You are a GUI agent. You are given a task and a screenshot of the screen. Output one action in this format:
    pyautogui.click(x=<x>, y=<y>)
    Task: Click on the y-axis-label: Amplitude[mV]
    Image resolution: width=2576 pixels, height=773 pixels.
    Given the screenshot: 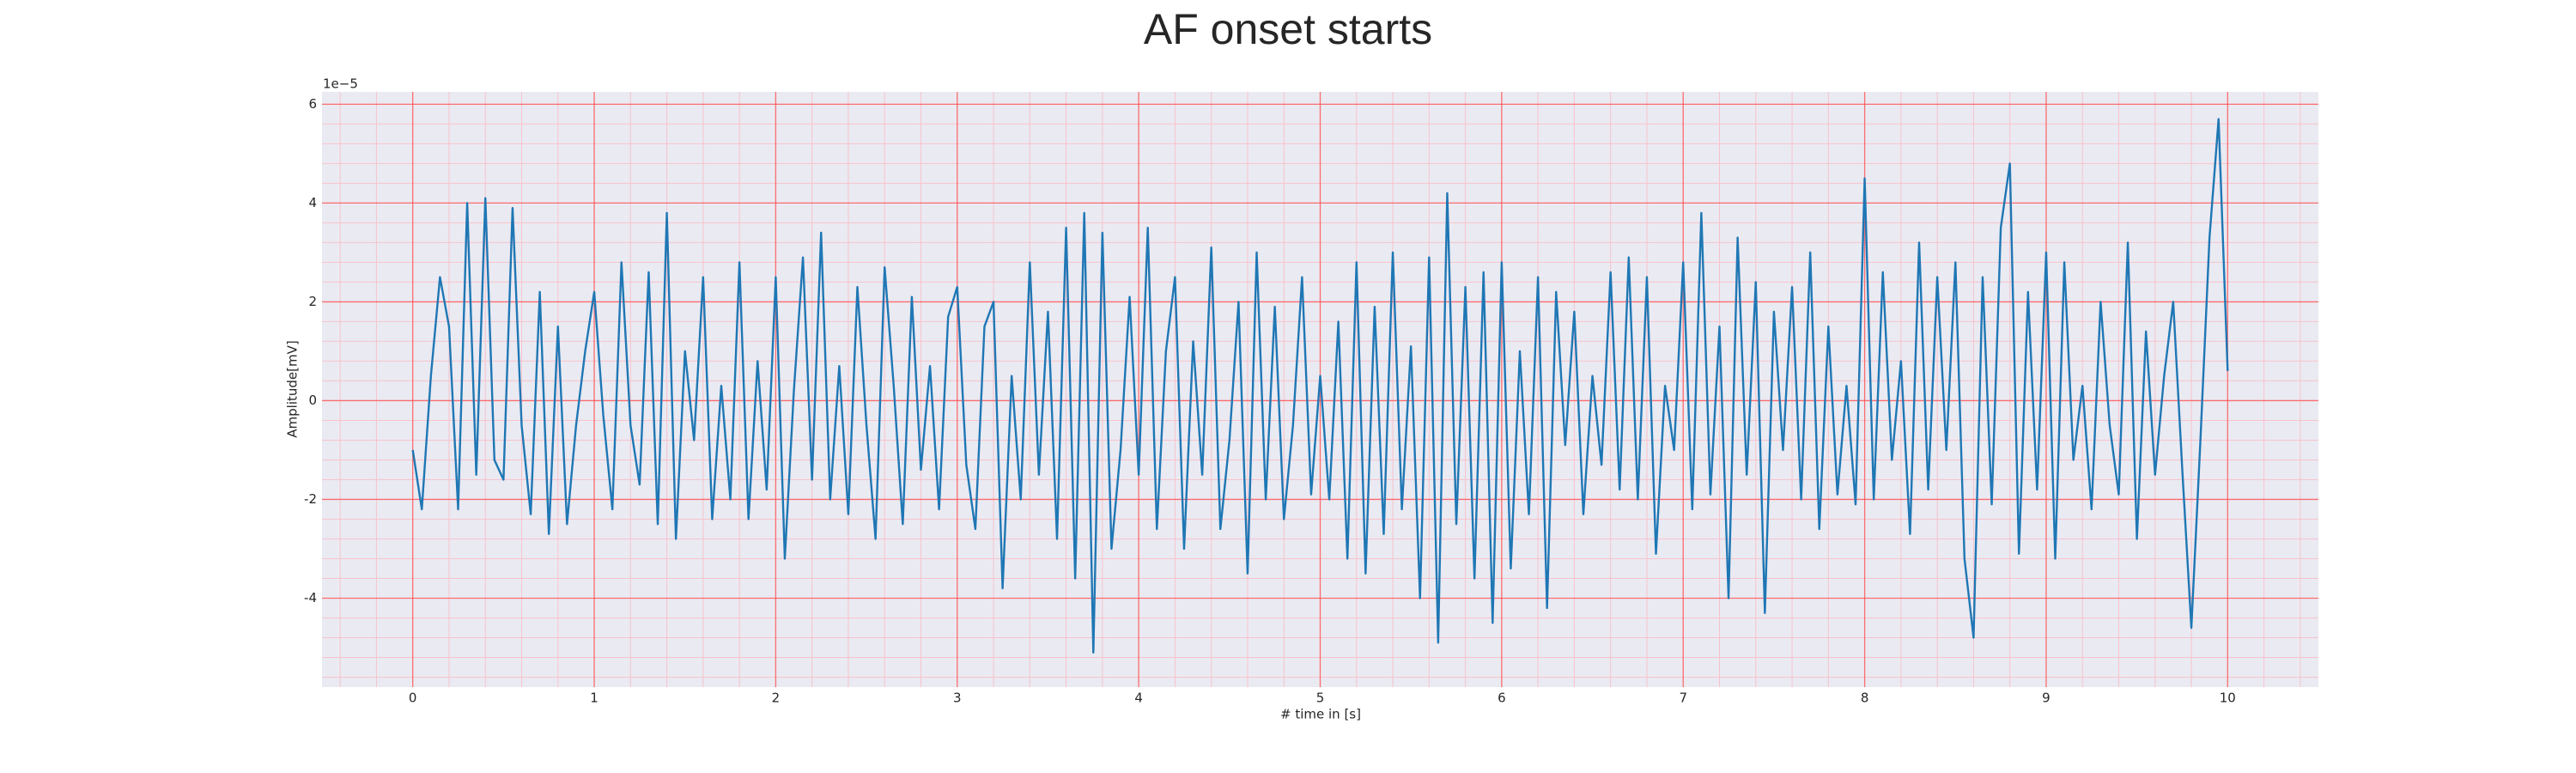 What is the action you would take?
    pyautogui.click(x=293, y=388)
    